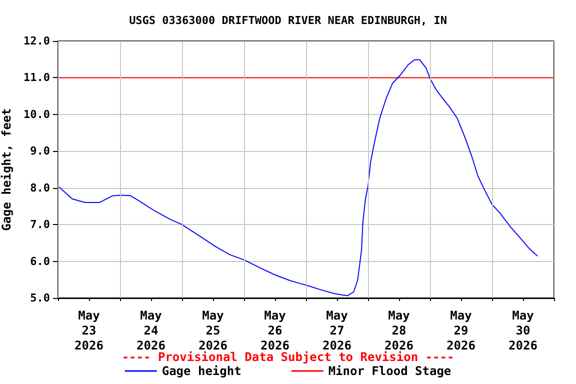  What do you see at coordinates (40, 261) in the screenshot?
I see `y-tick-label: 6.0` at bounding box center [40, 261].